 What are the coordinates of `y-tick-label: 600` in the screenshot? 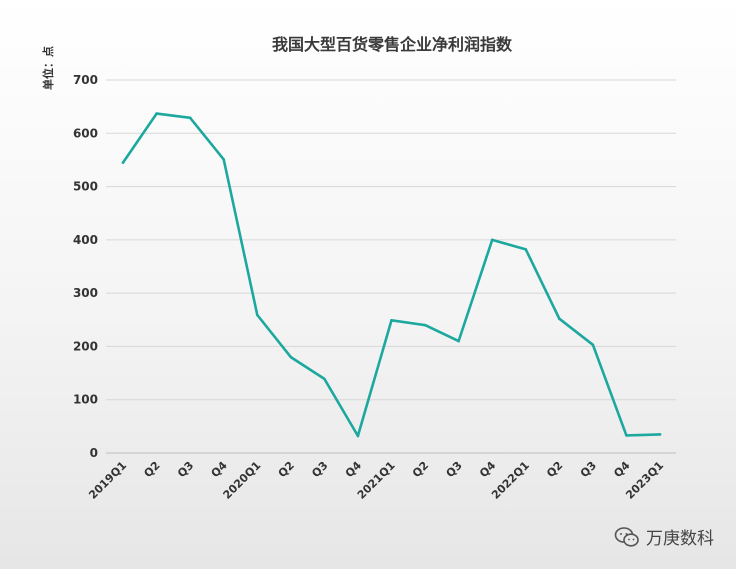 It's located at (85, 133).